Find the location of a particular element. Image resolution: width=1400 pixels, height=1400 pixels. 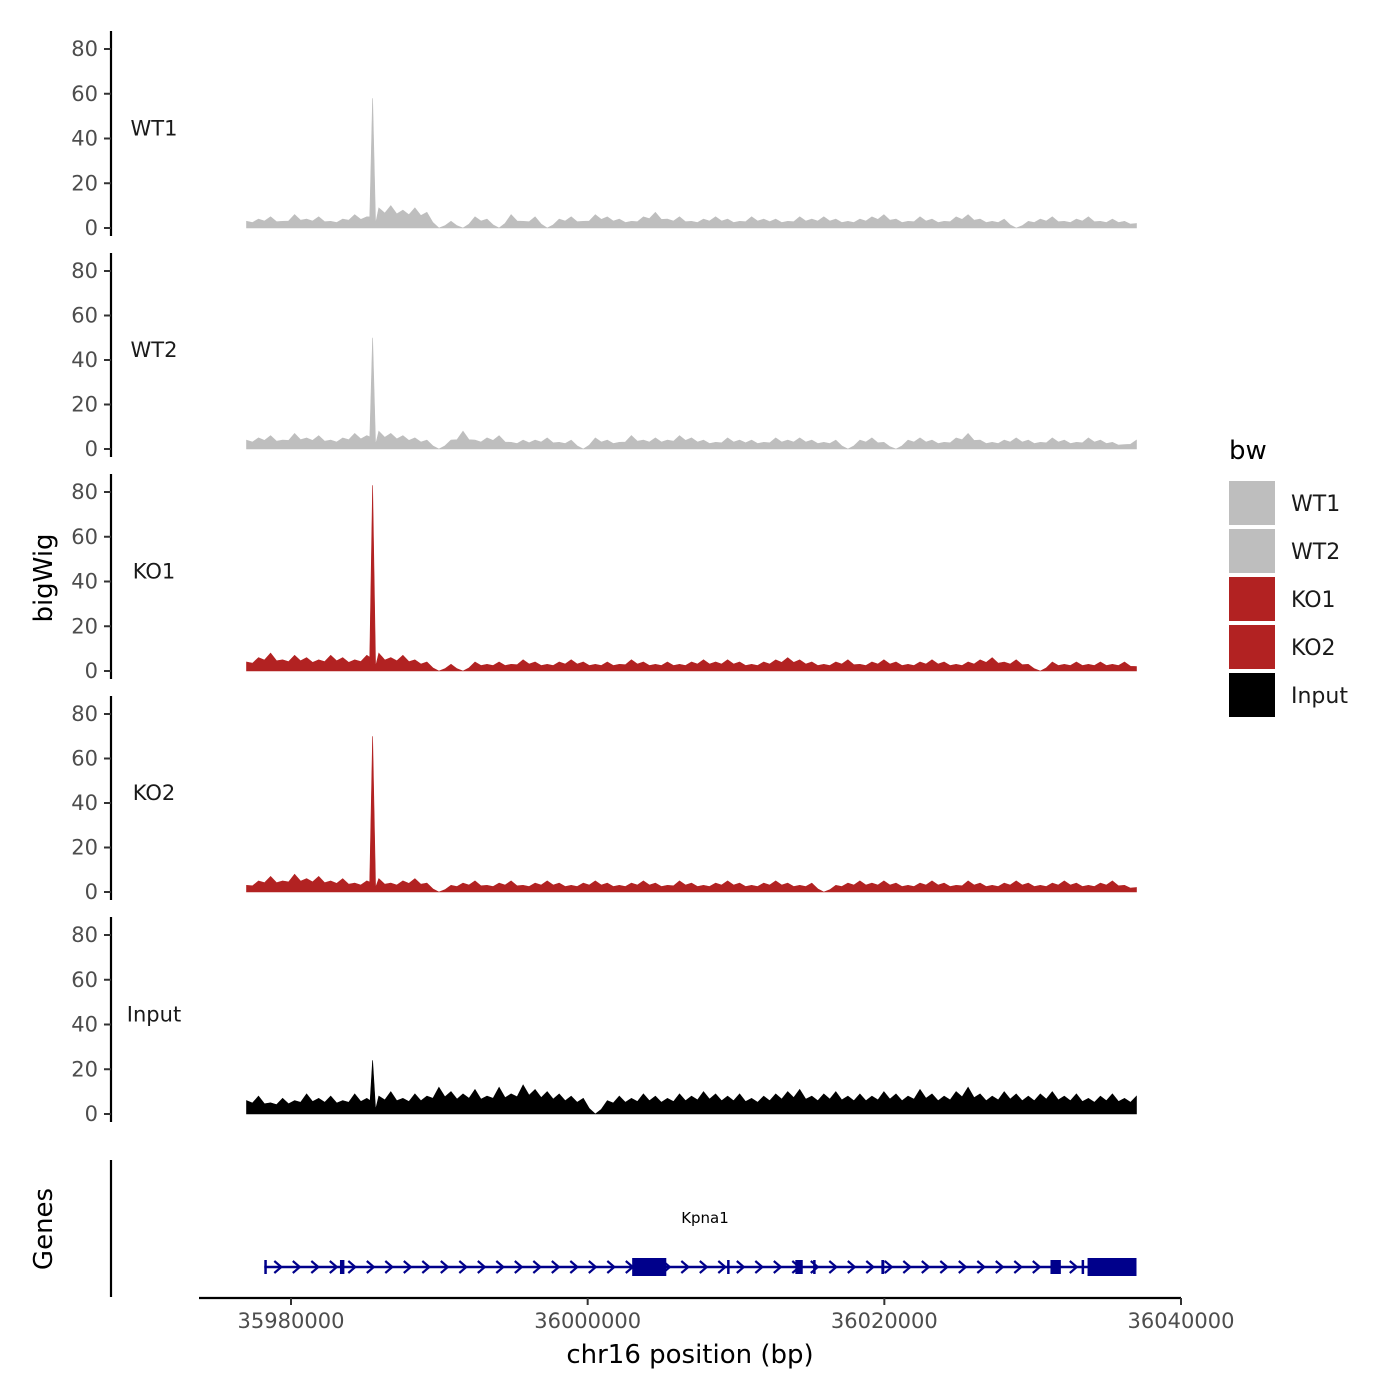

legend-swatch-input is located at coordinates (1252, 695).